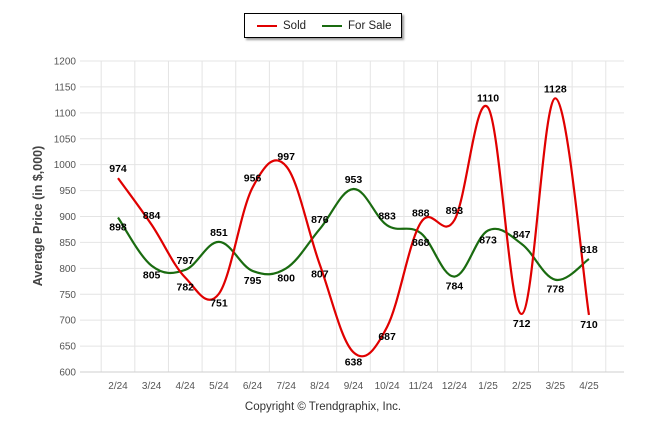 The width and height of the screenshot is (646, 439). I want to click on legend-label-for-sale: For Sale, so click(370, 25).